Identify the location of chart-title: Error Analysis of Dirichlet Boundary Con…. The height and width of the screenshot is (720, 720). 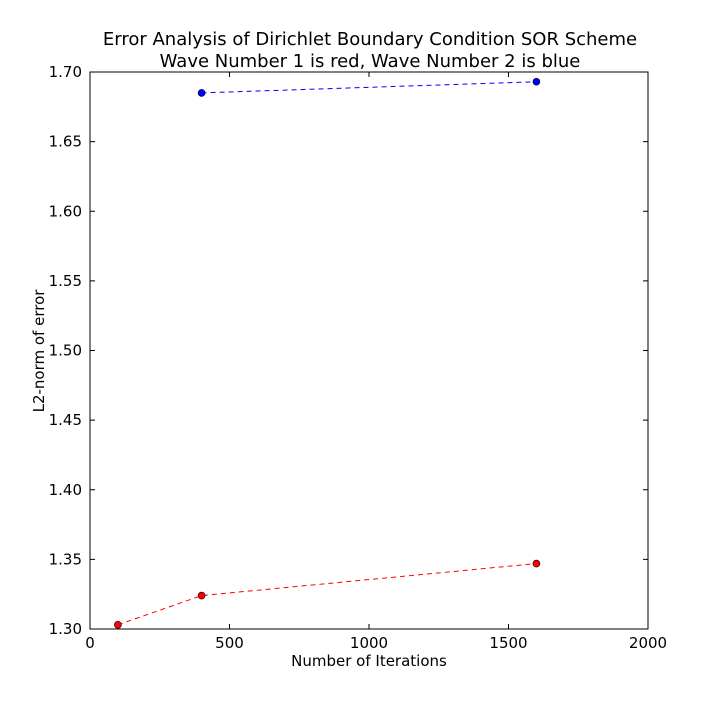
(370, 39).